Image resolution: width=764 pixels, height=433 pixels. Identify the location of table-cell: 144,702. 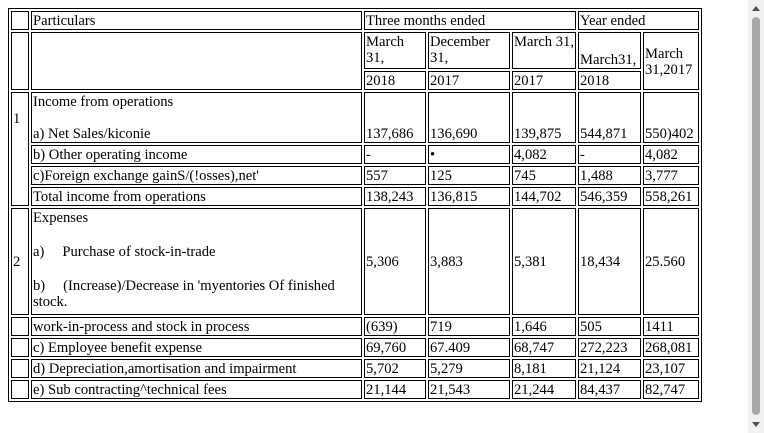
(544, 196).